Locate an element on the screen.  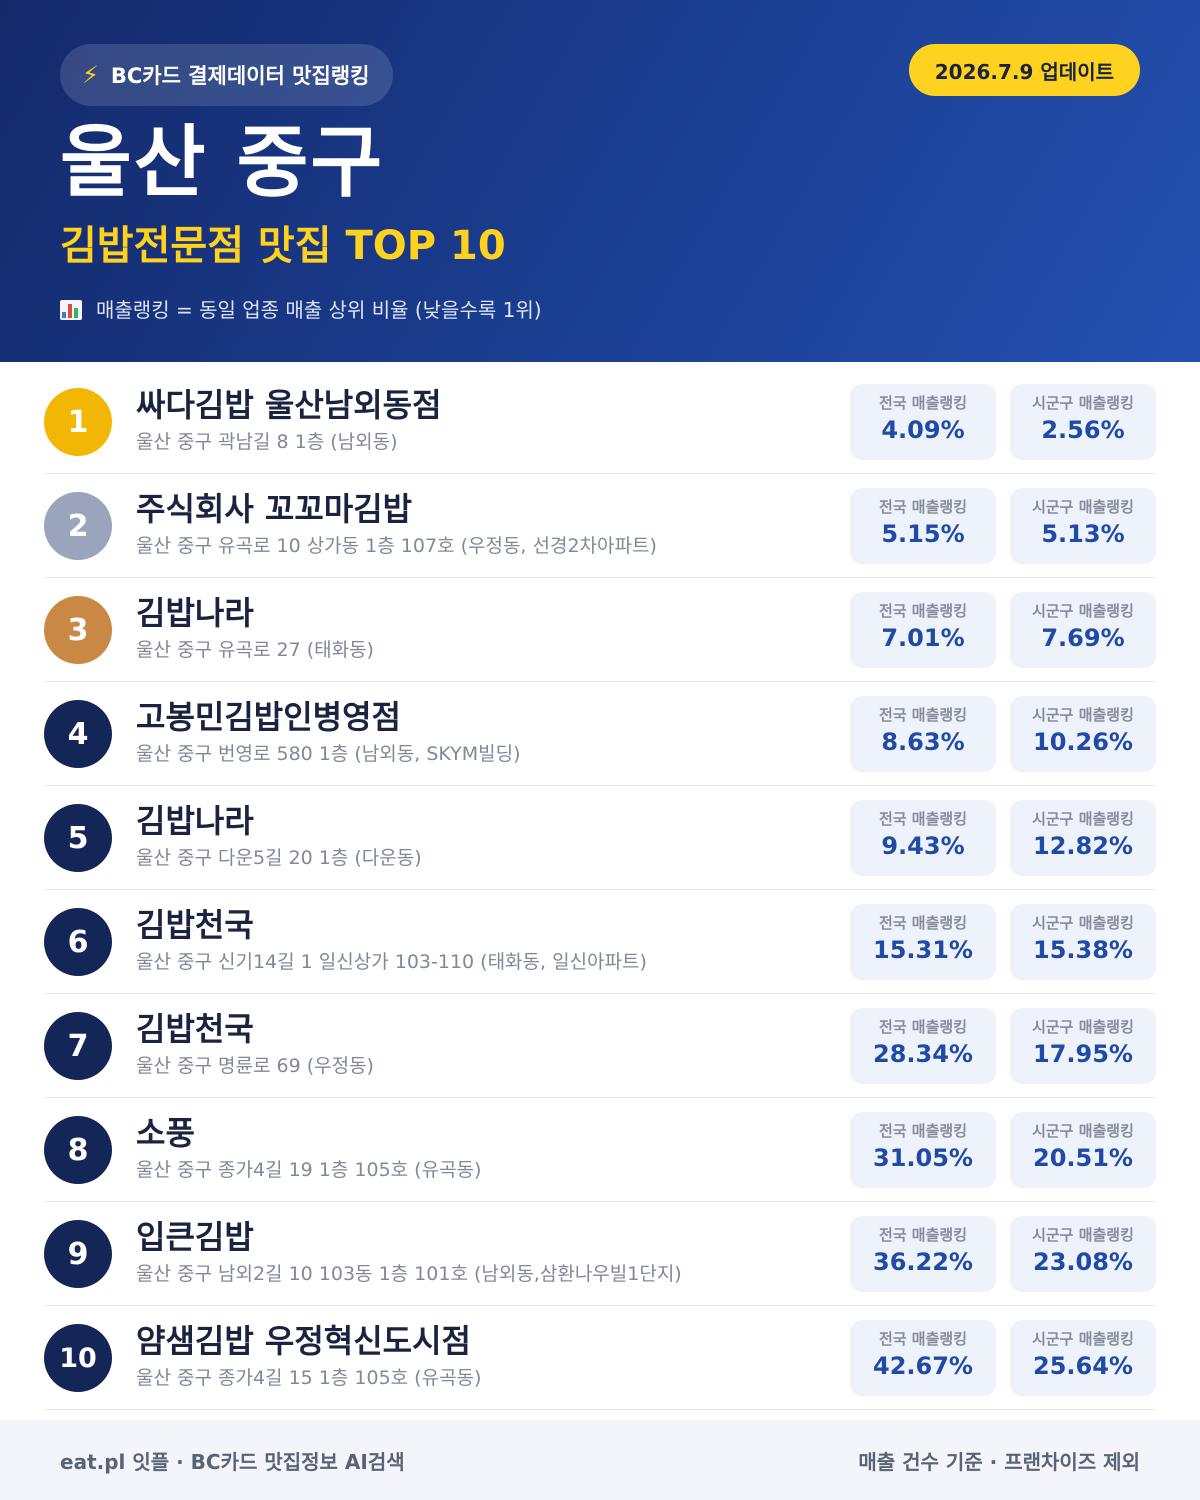
national-ranking-value: 9.43% is located at coordinates (923, 846).